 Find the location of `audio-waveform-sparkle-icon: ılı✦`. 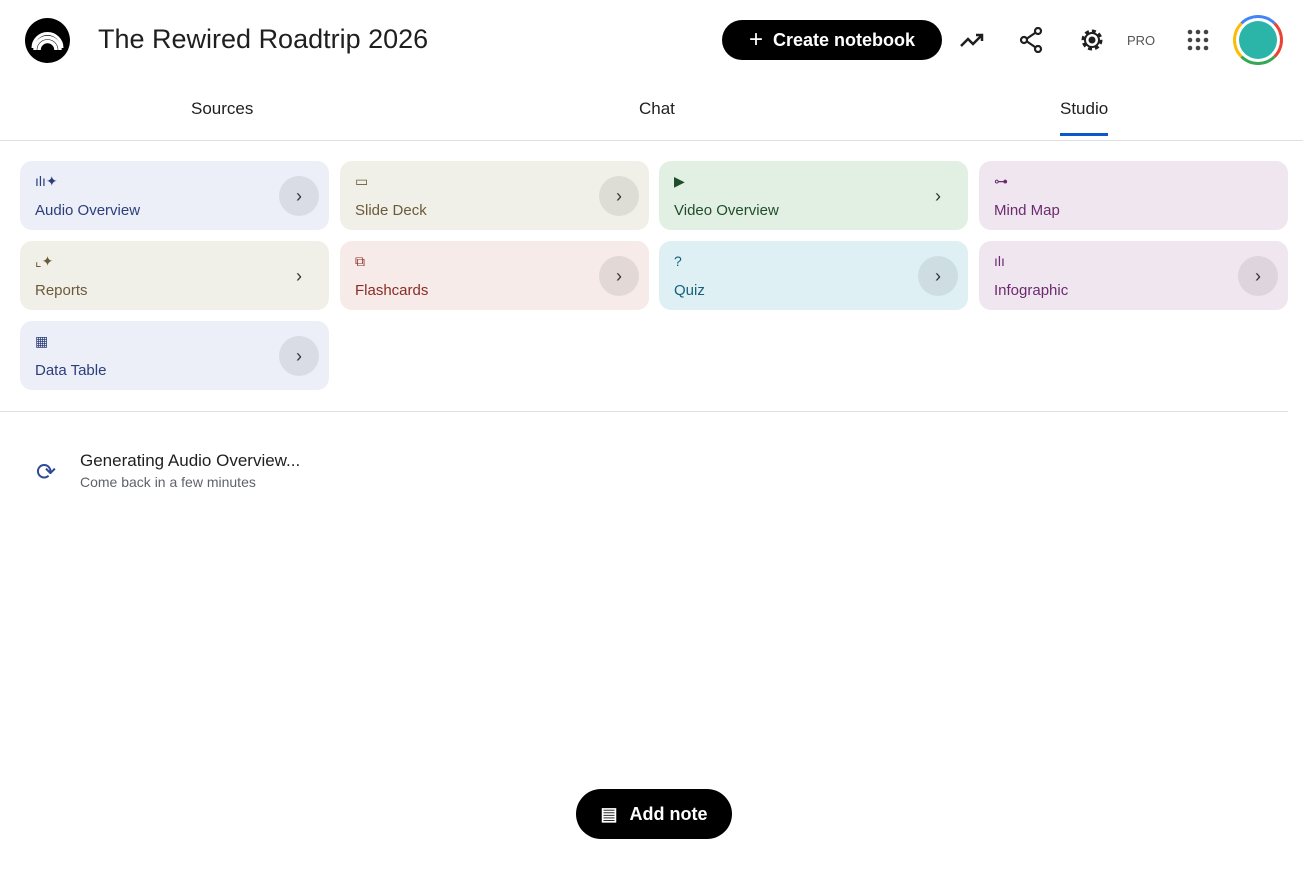

audio-waveform-sparkle-icon: ılı✦ is located at coordinates (46, 181).